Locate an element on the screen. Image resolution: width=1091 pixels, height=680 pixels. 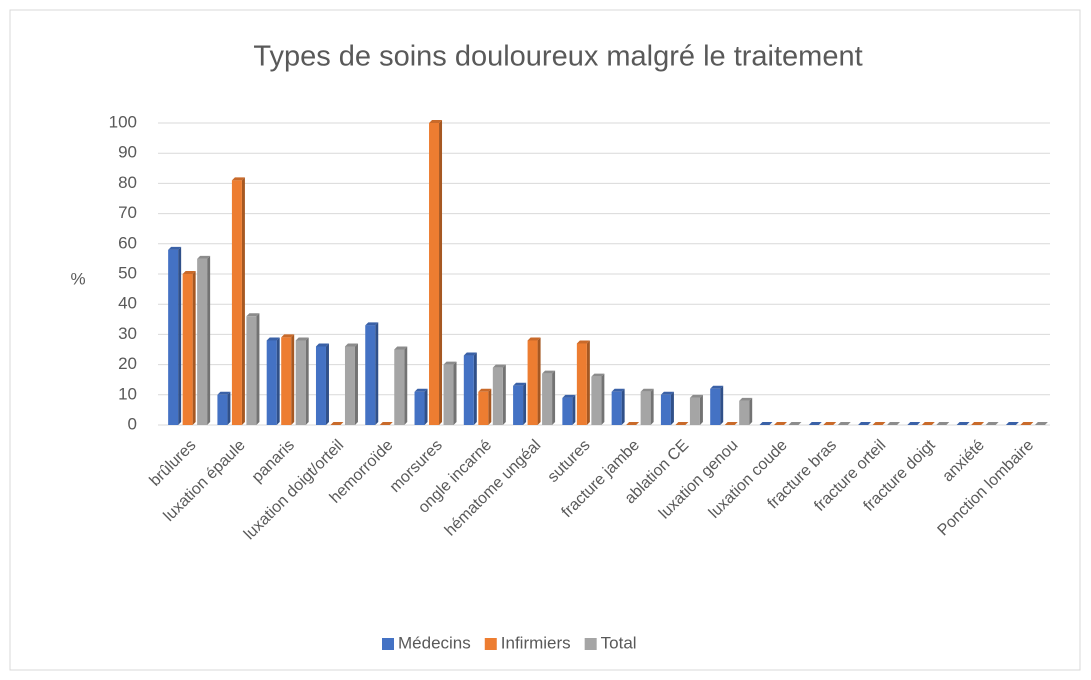
y-tick-label: 50 is located at coordinates (127, 272).